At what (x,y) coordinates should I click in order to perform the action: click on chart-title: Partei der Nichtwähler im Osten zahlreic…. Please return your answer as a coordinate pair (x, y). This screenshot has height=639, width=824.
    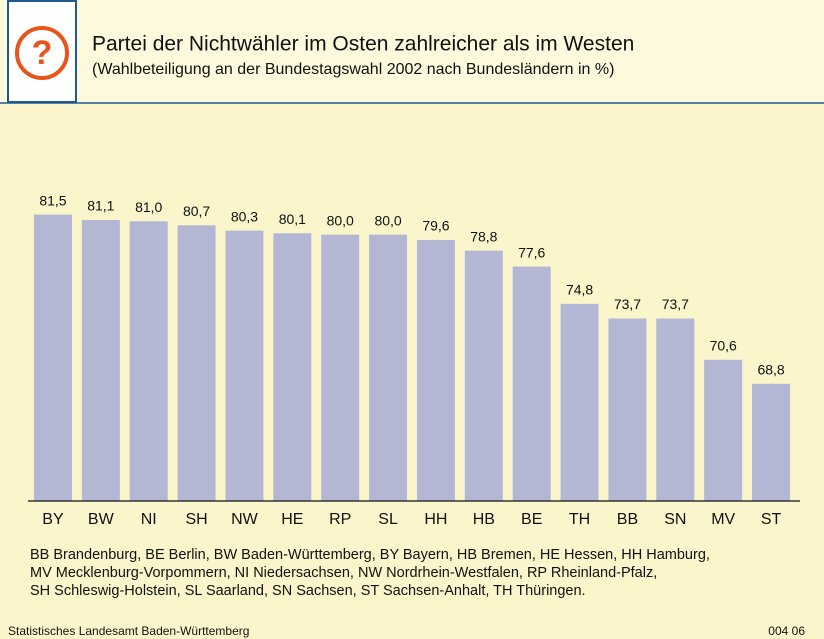
    Looking at the image, I should click on (363, 44).